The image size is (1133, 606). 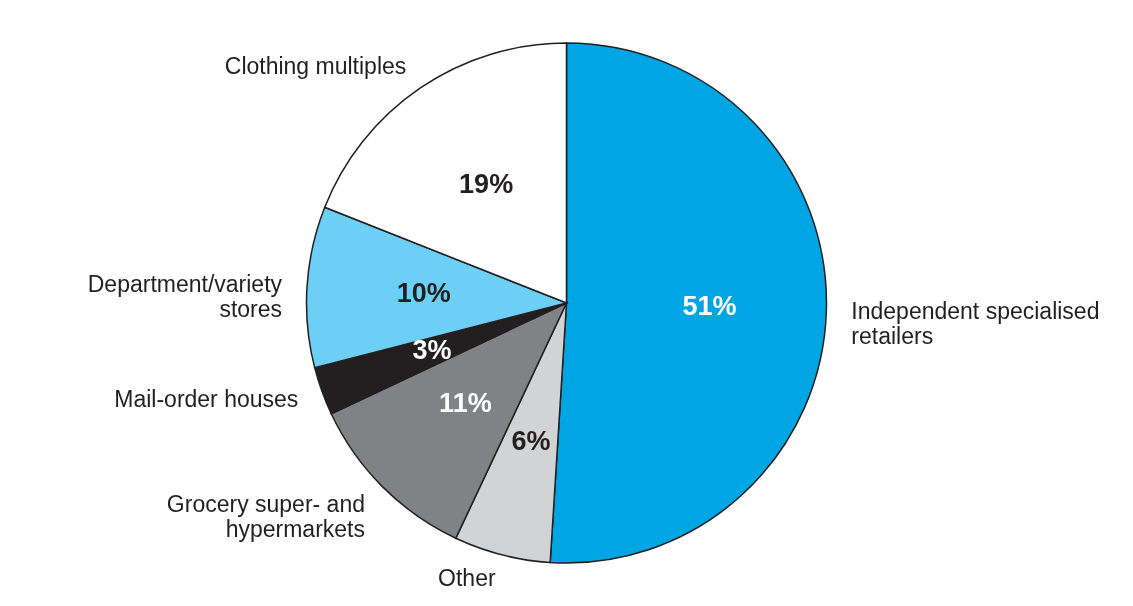 I want to click on slice-label: Department/variety stores, so click(x=185, y=297).